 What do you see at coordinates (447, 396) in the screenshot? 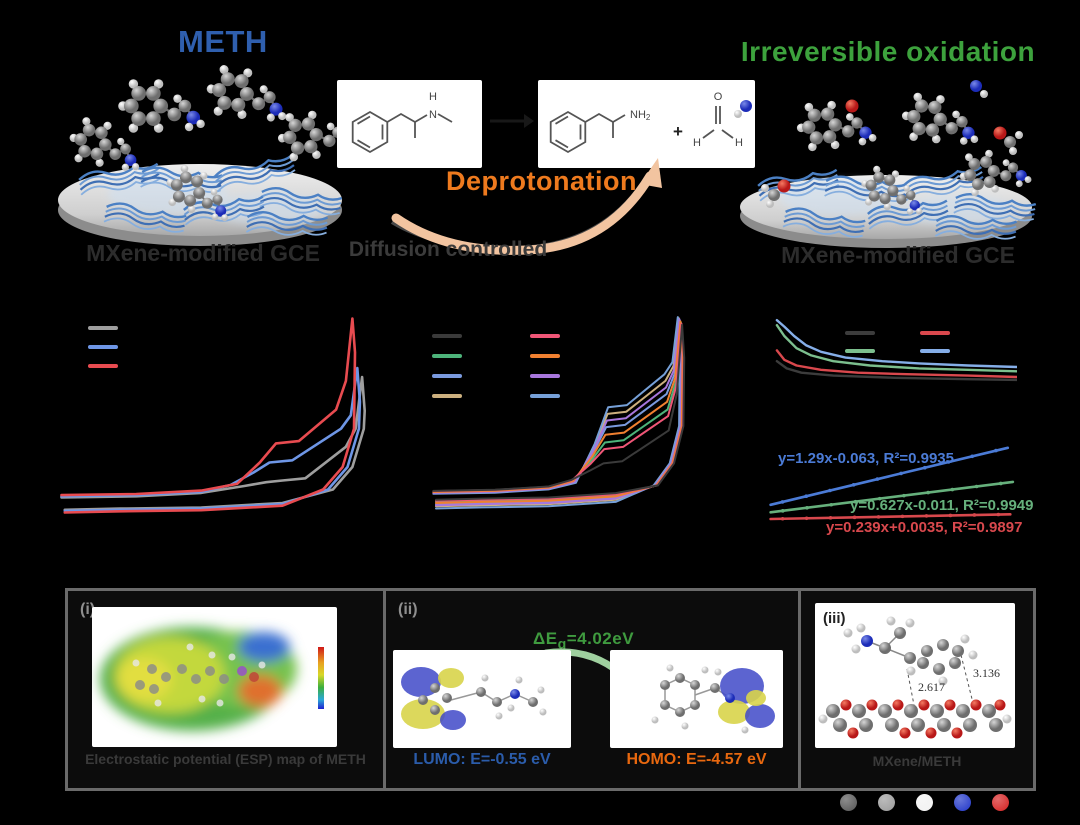
I see `legend-swatch-series-tan` at bounding box center [447, 396].